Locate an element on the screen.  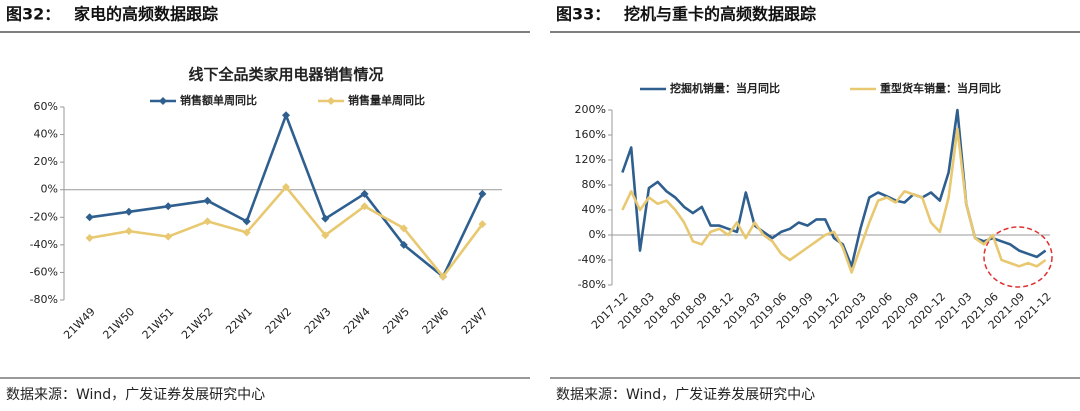
chart-title: 线下全品类家用电器销售情况 is located at coordinates (285, 75).